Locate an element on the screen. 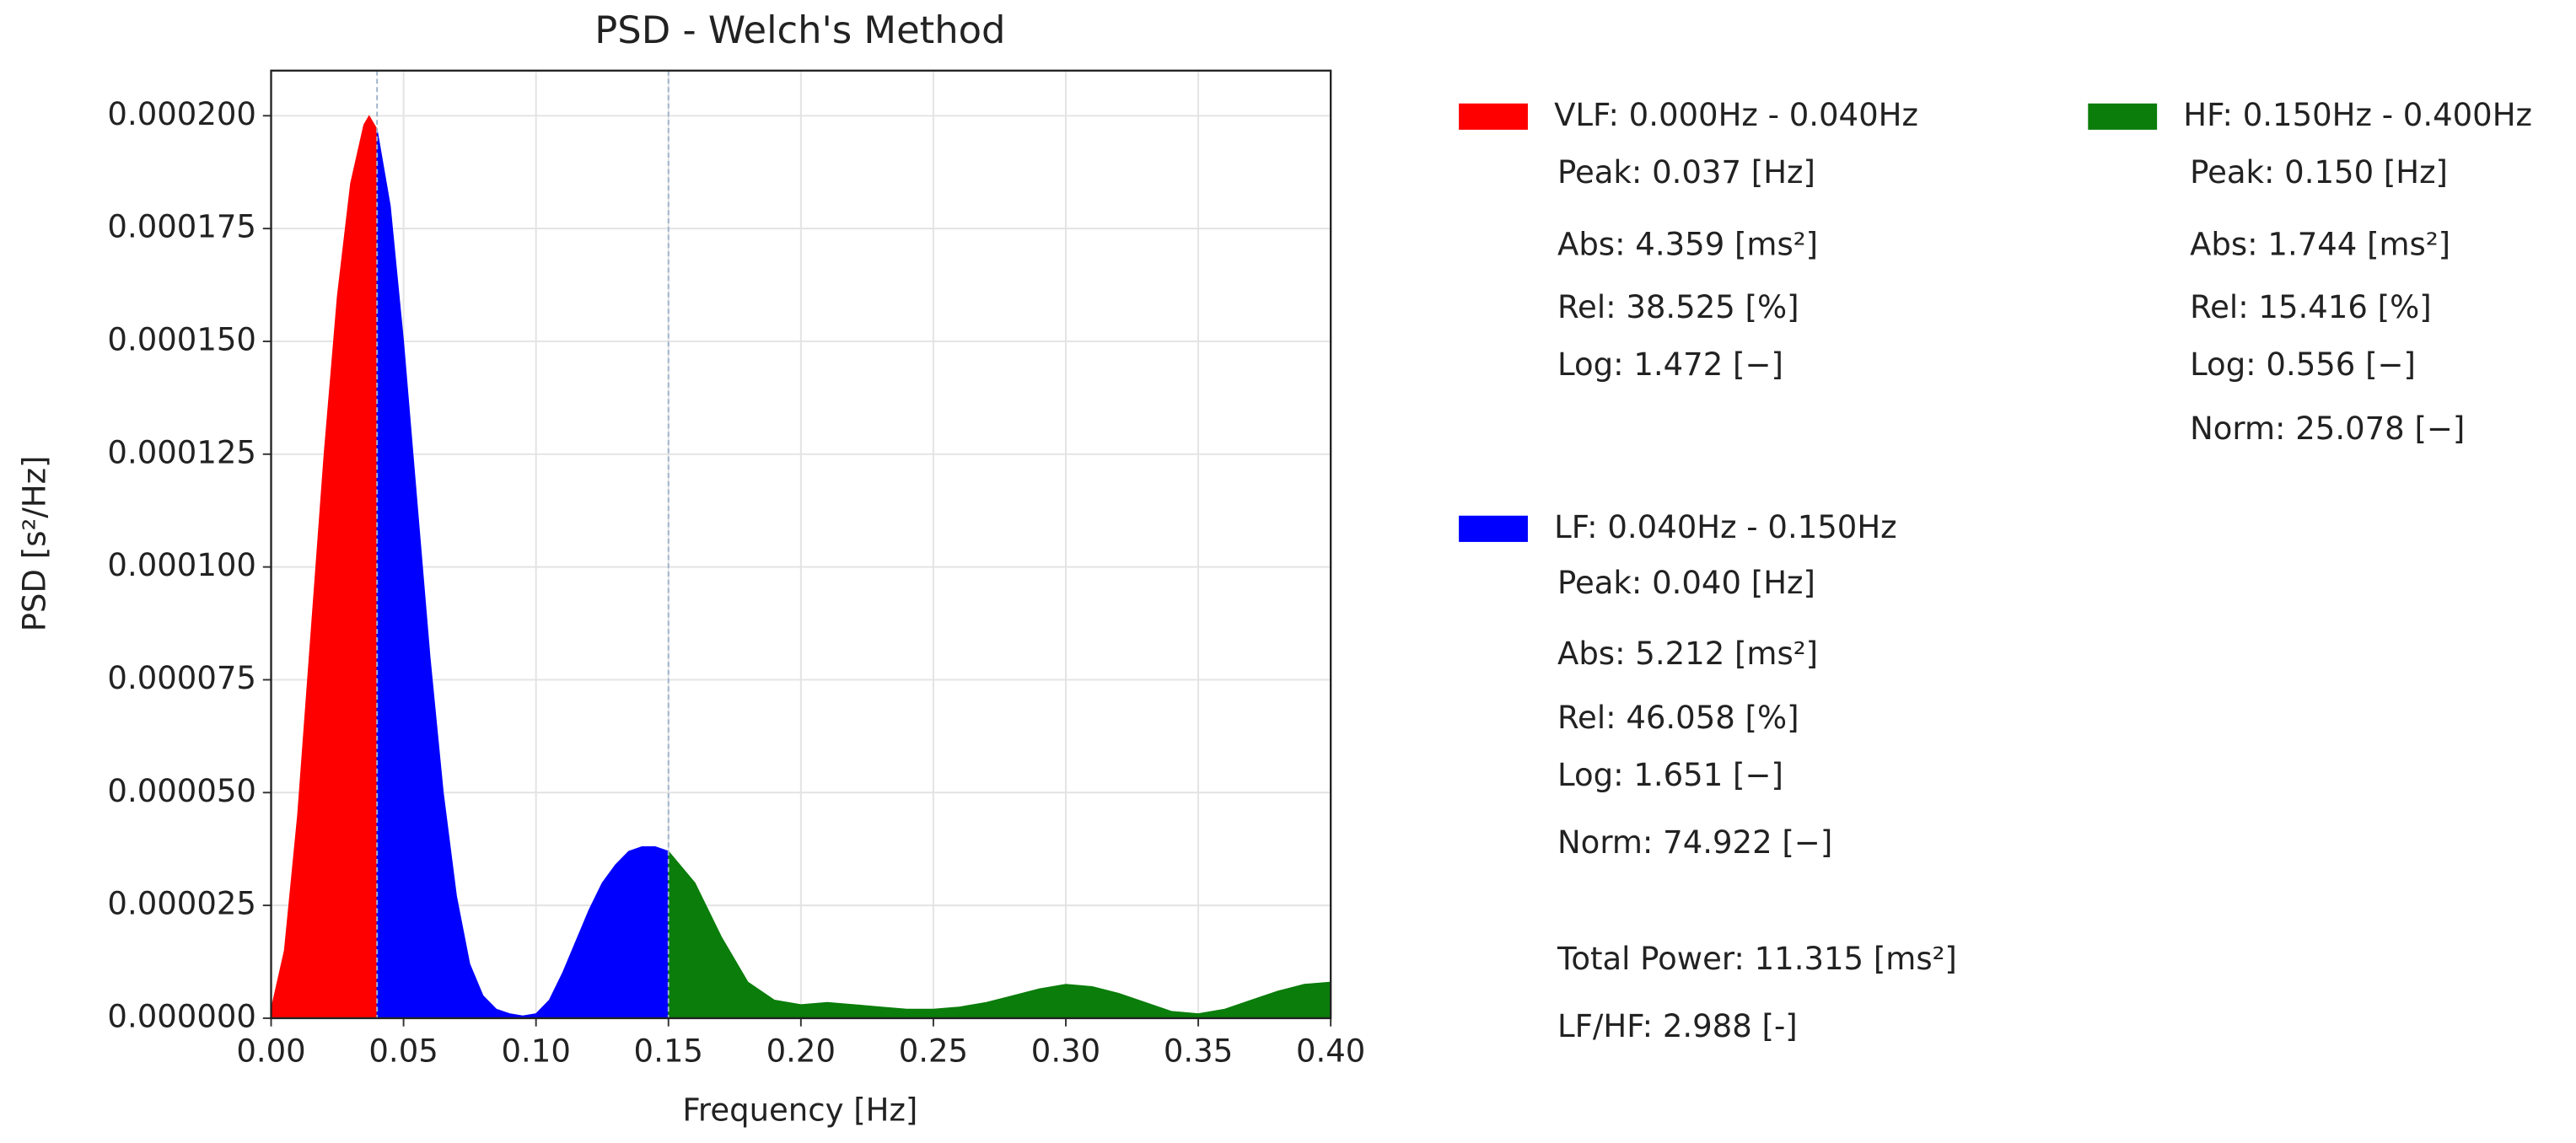 This screenshot has height=1143, width=2576. x-tick-label: 0.20 is located at coordinates (801, 1051).